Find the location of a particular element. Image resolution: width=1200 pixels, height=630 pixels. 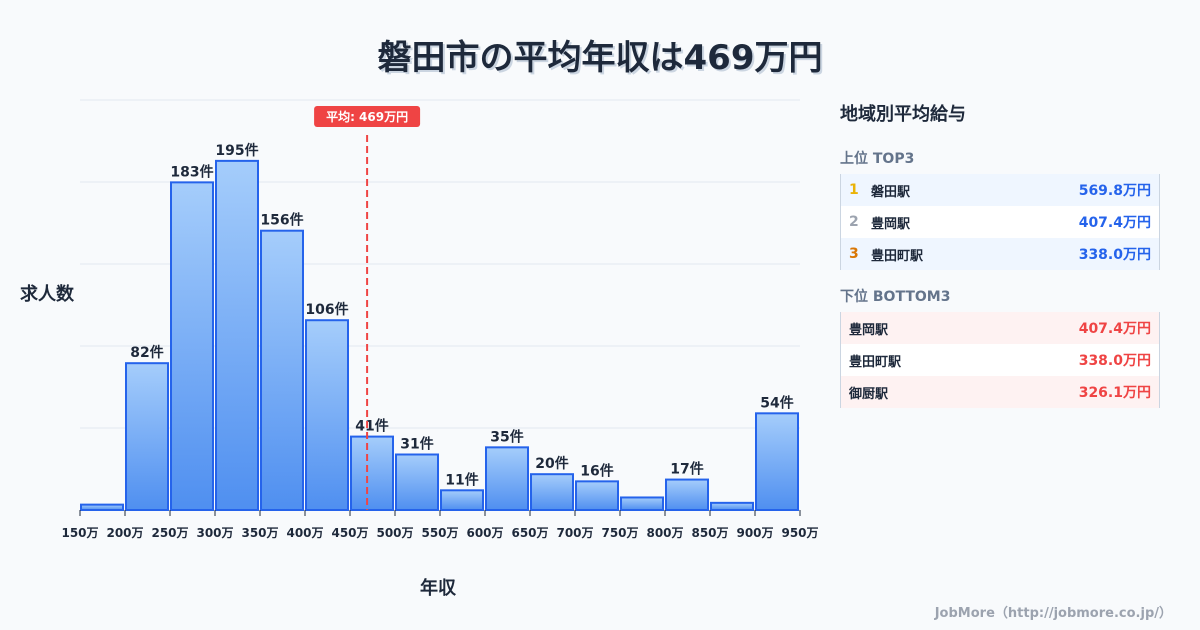

mean-line: 平均: 469万円 is located at coordinates (367, 308).